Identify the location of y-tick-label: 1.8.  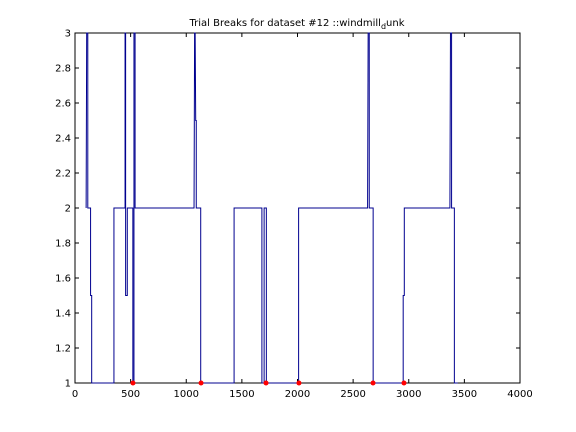
(63, 244).